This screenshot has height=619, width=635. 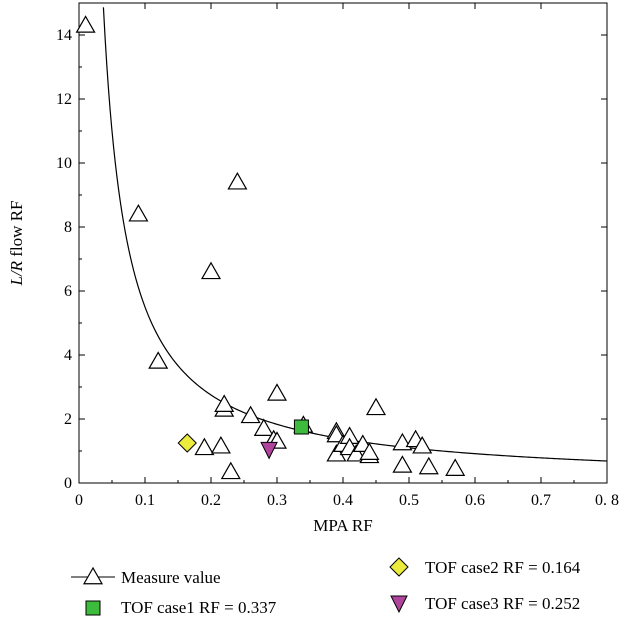 I want to click on legend-label: TOF case2 RF = 0.164, so click(x=503, y=567).